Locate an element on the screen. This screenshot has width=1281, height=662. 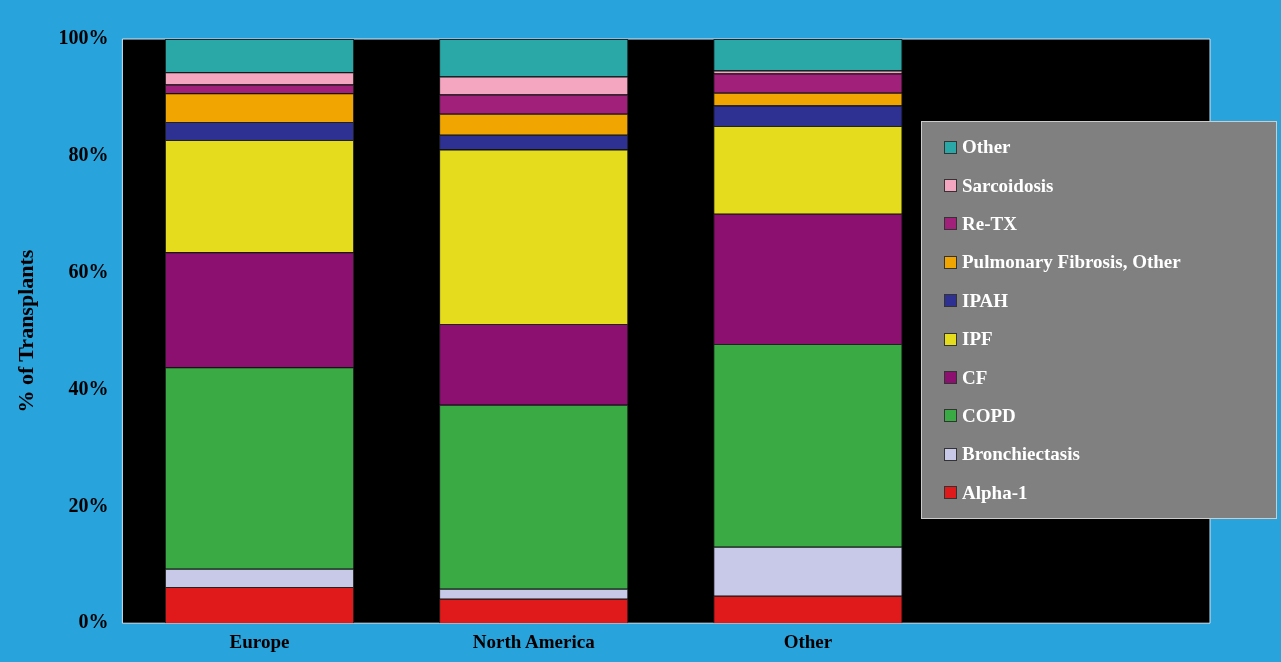
x-tick-label: Other is located at coordinates (808, 641).